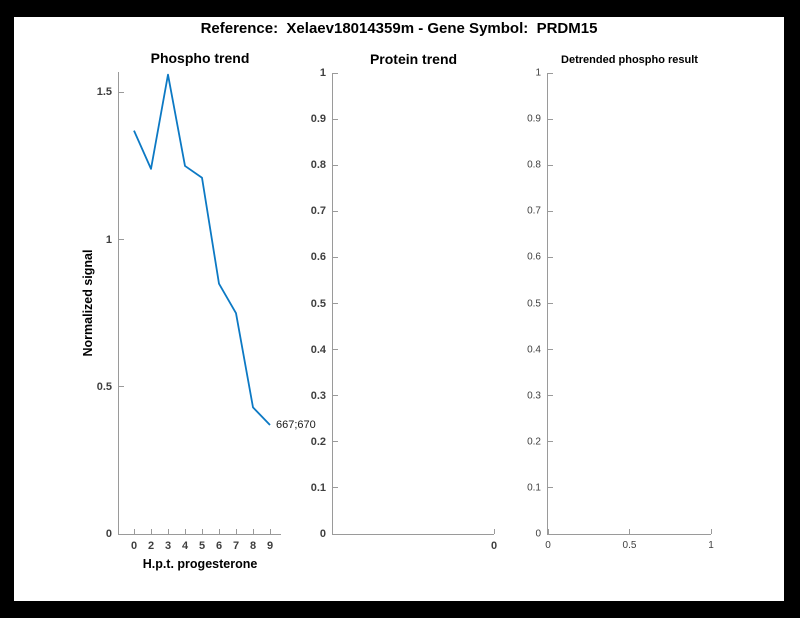 The image size is (800, 618). I want to click on y-tick-label: 1.5, so click(104, 92).